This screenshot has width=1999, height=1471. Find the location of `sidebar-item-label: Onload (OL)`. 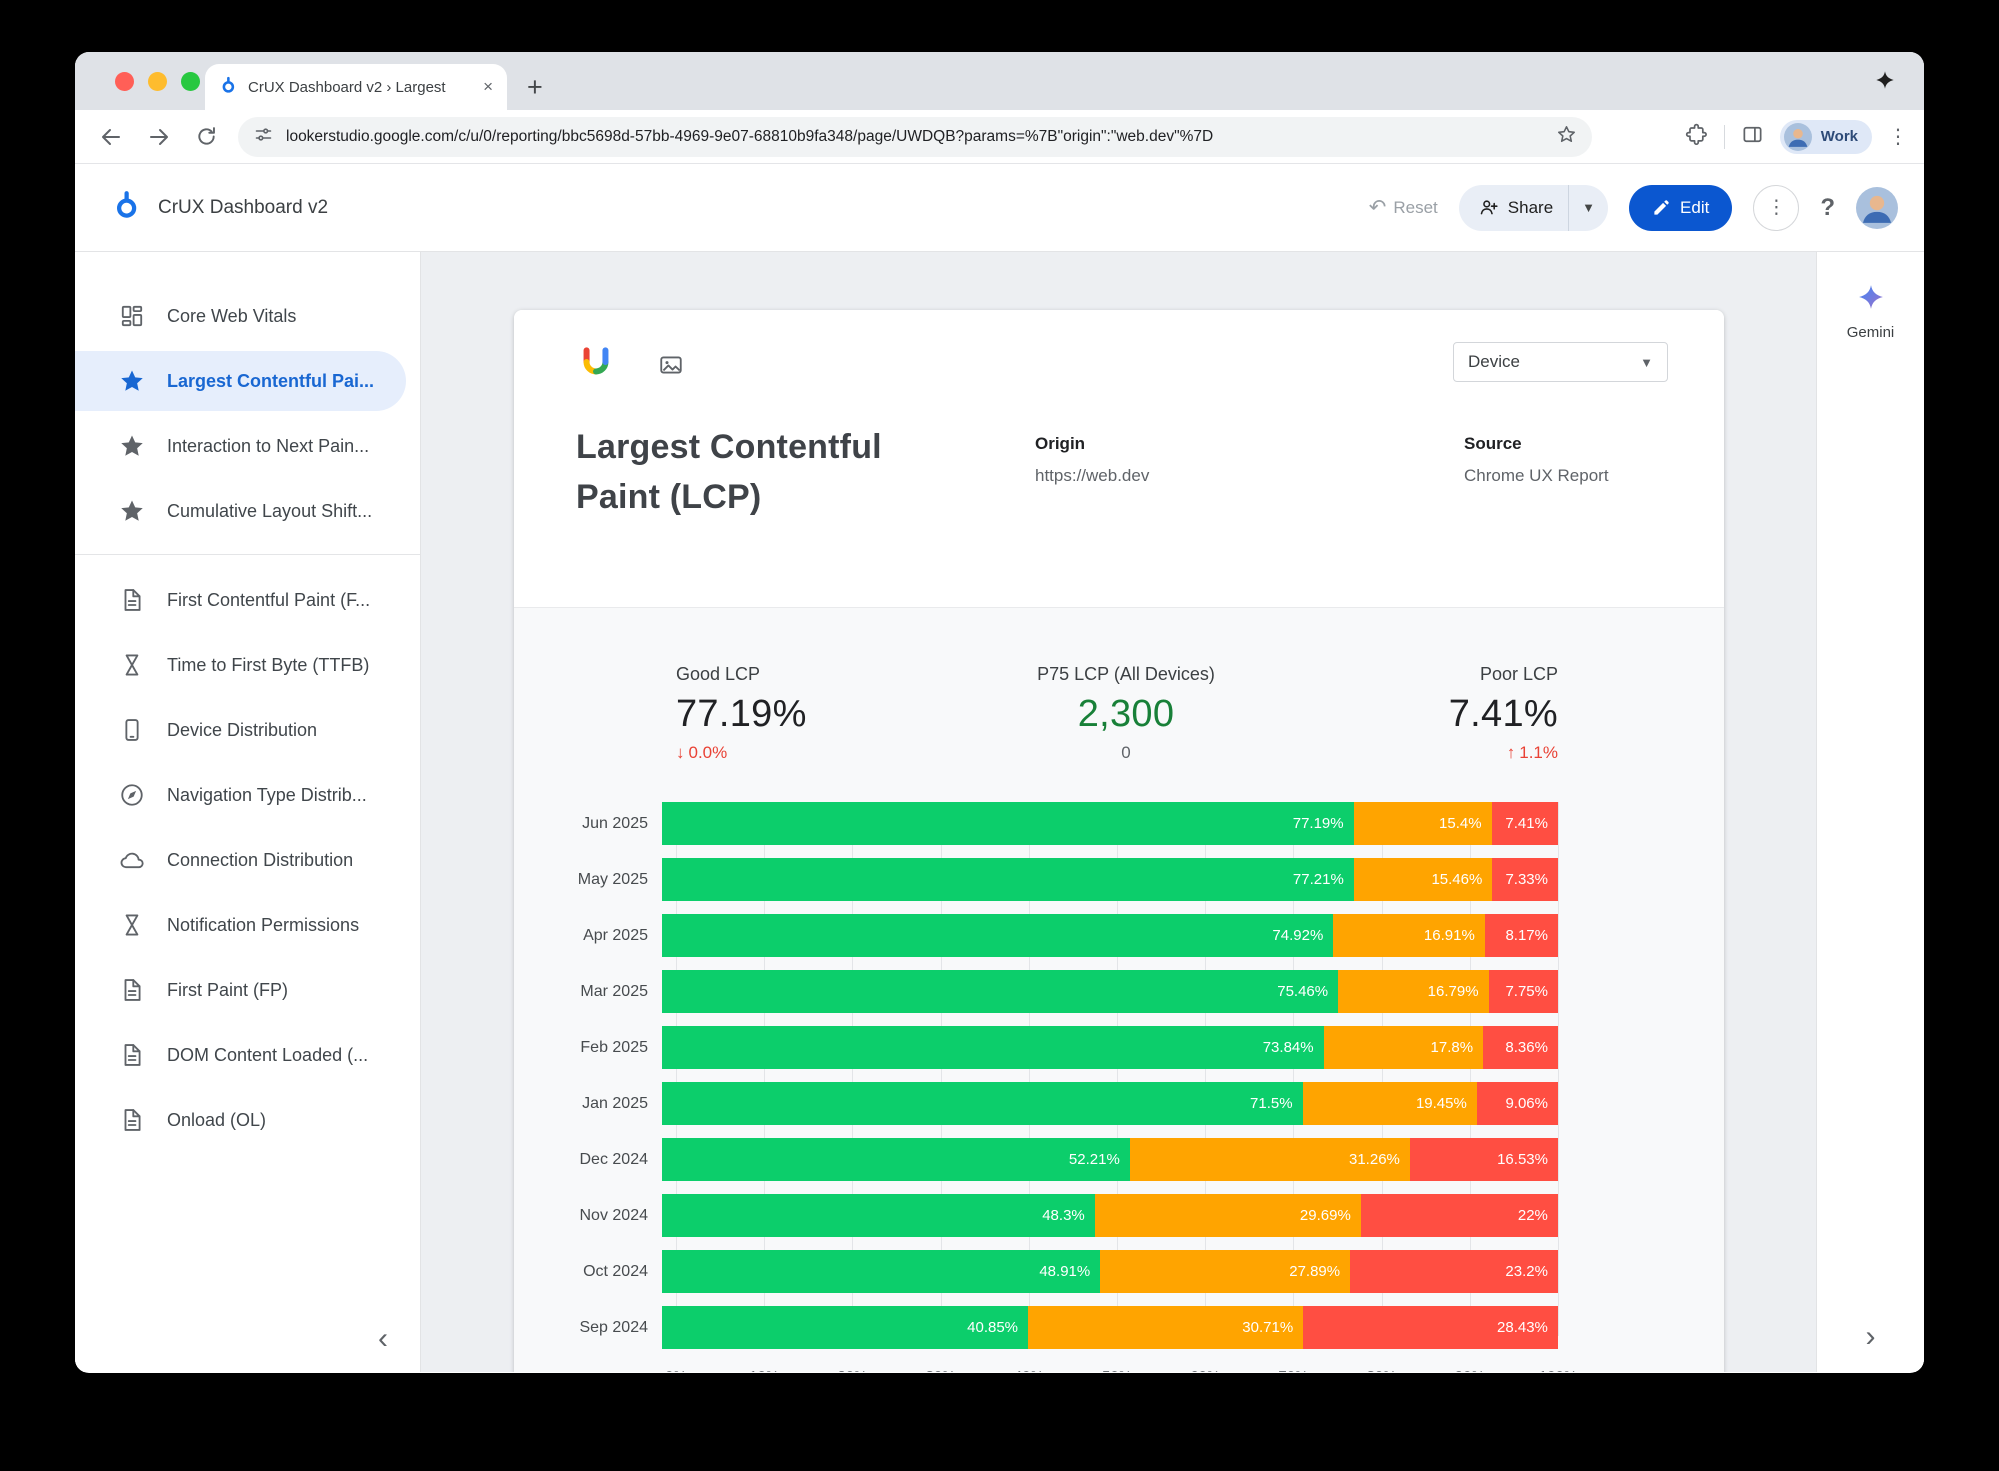

sidebar-item-label: Onload (OL) is located at coordinates (217, 1119).